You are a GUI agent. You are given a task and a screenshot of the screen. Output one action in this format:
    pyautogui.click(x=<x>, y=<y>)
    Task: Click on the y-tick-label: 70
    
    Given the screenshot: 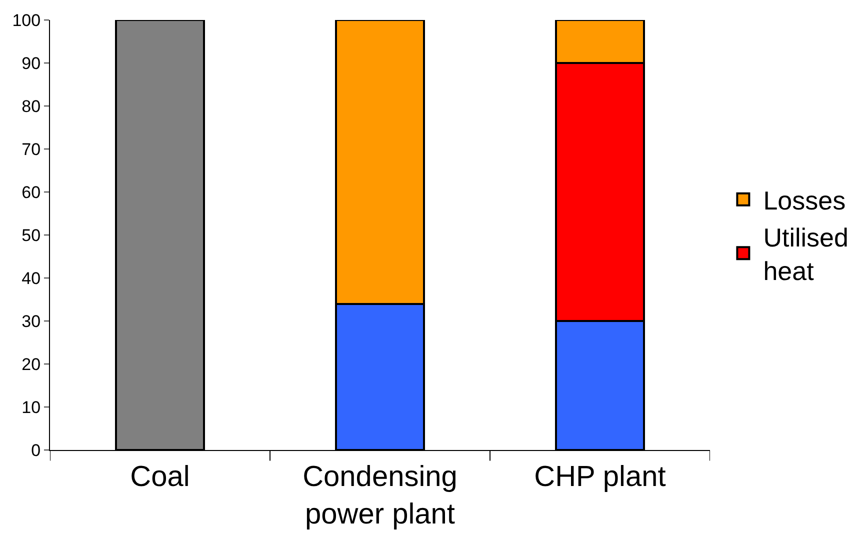 What is the action you would take?
    pyautogui.click(x=31, y=149)
    